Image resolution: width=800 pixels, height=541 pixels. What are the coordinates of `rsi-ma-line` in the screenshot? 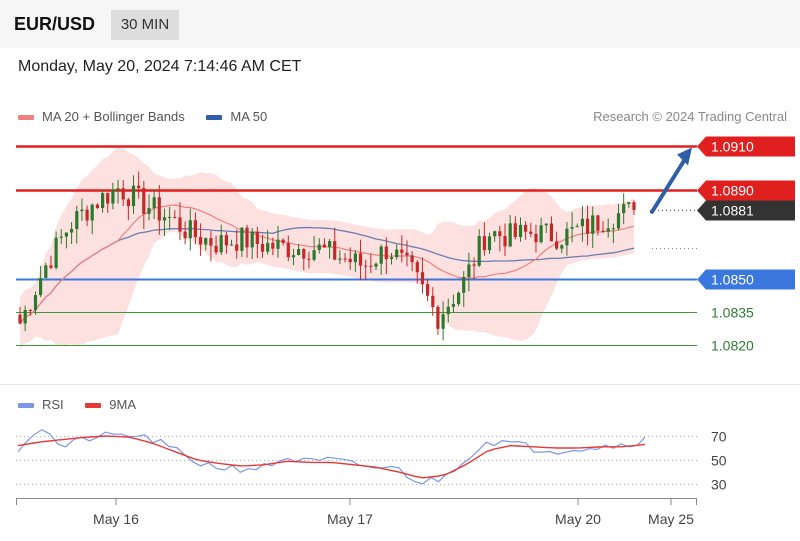 It's located at (331, 457).